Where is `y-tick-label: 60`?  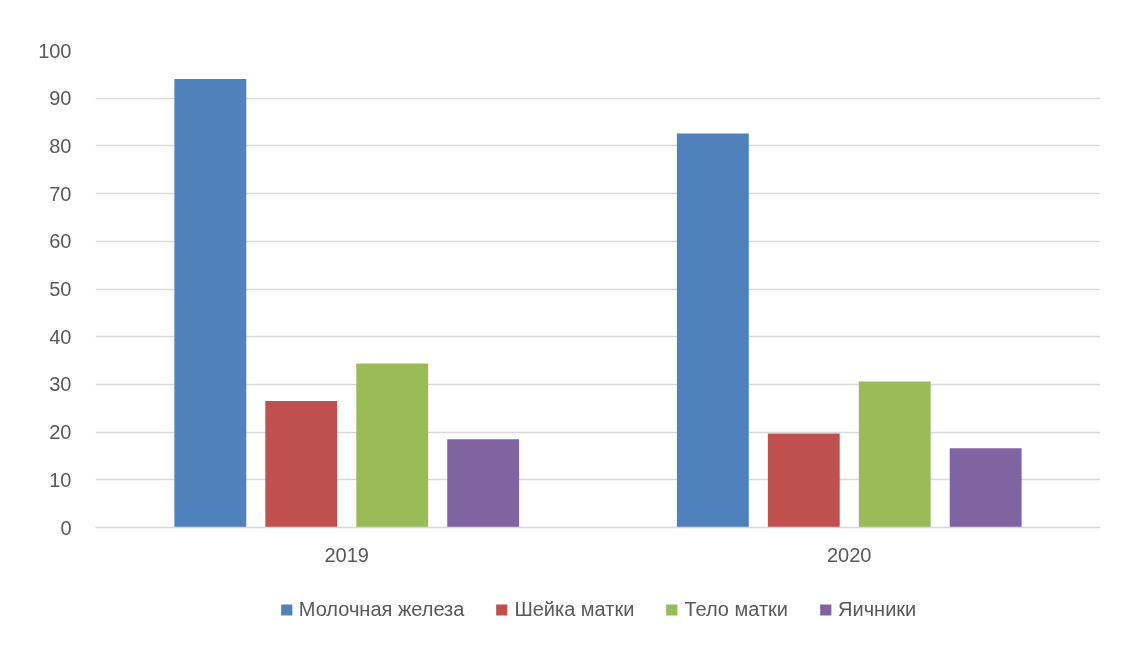 y-tick-label: 60 is located at coordinates (60, 241).